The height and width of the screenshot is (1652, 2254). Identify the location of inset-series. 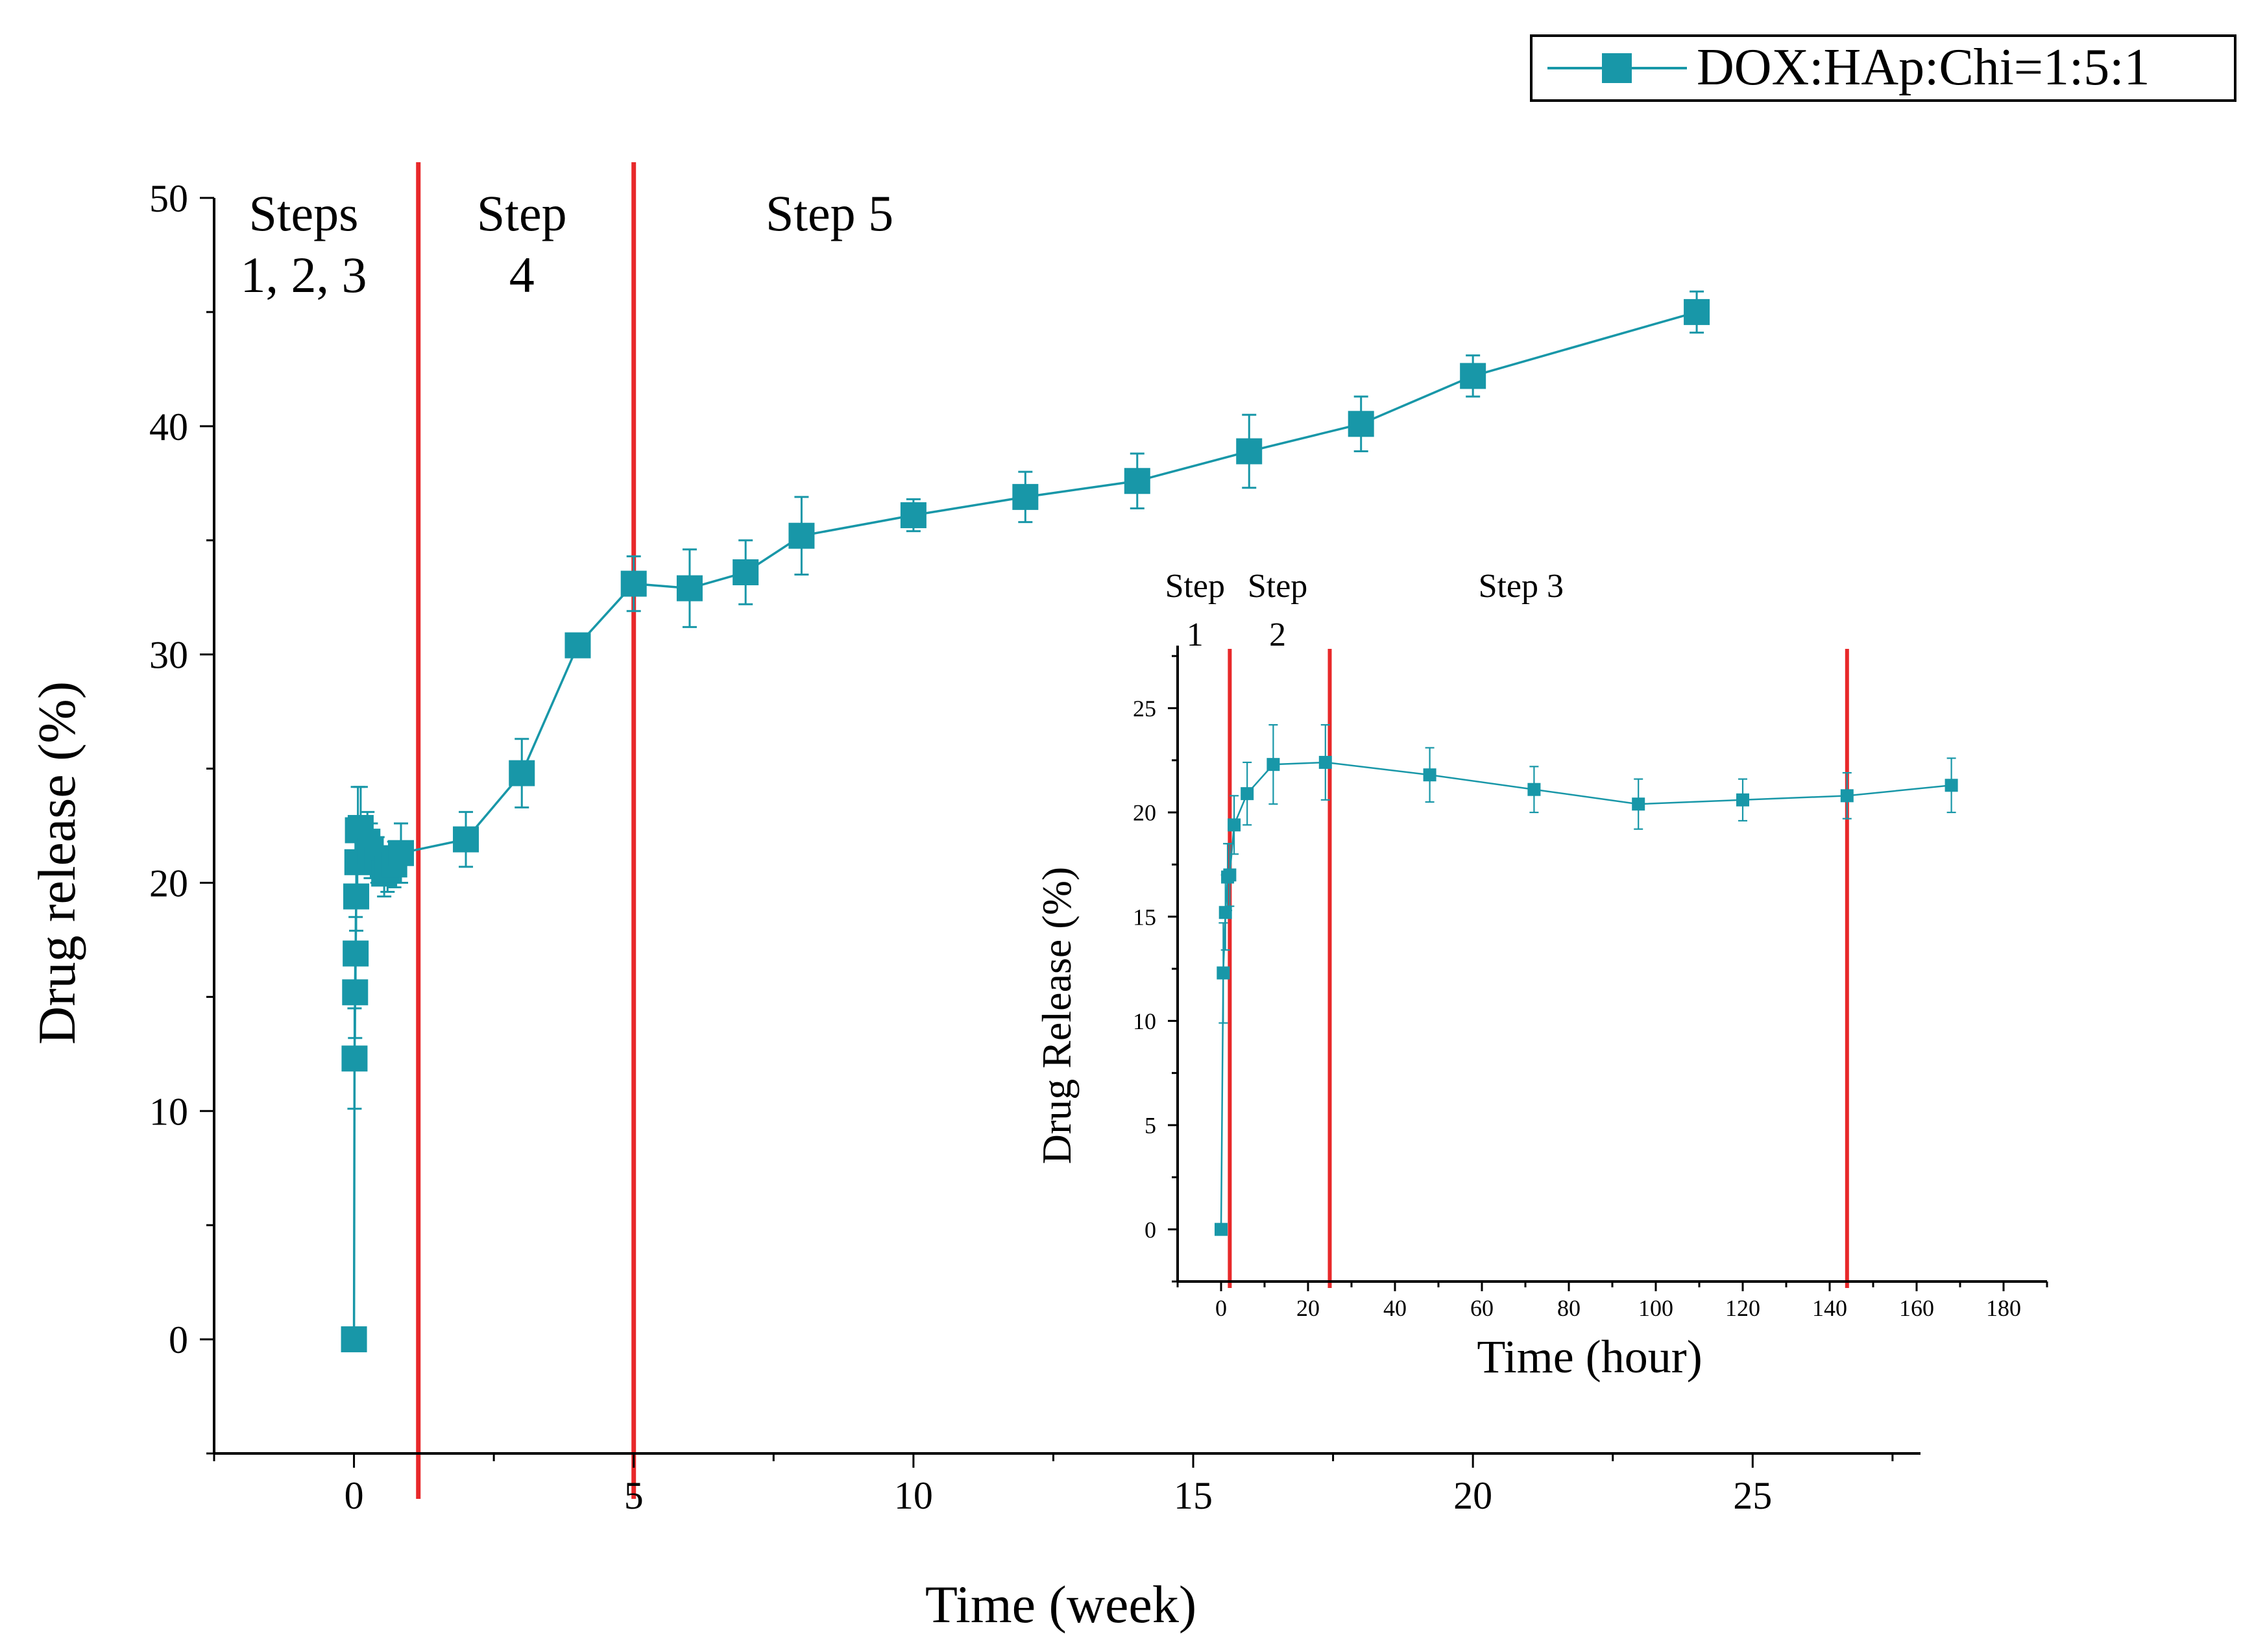
(1587, 979).